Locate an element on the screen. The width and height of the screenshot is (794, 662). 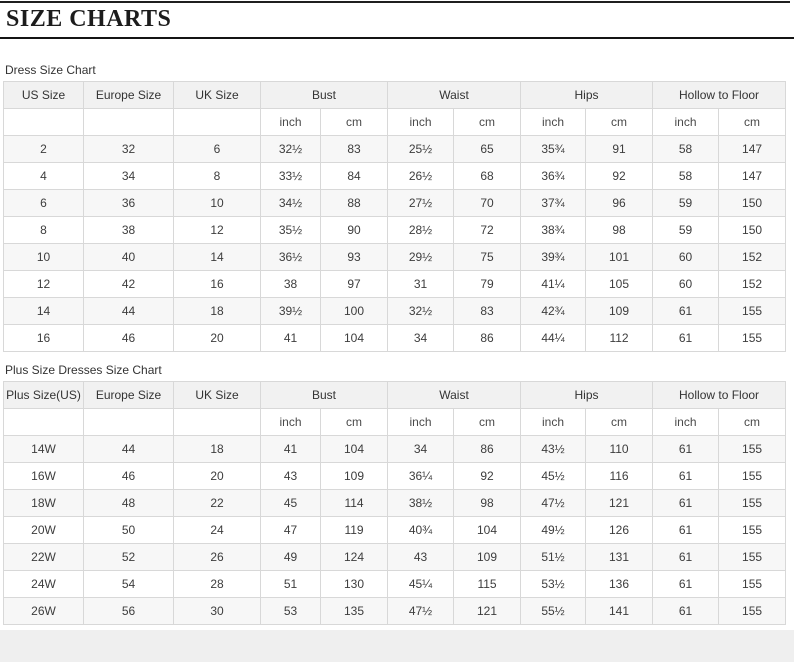
table-row: 16 46 20 41 104 34 86 44¼ 112 61 155 is located at coordinates (395, 338).